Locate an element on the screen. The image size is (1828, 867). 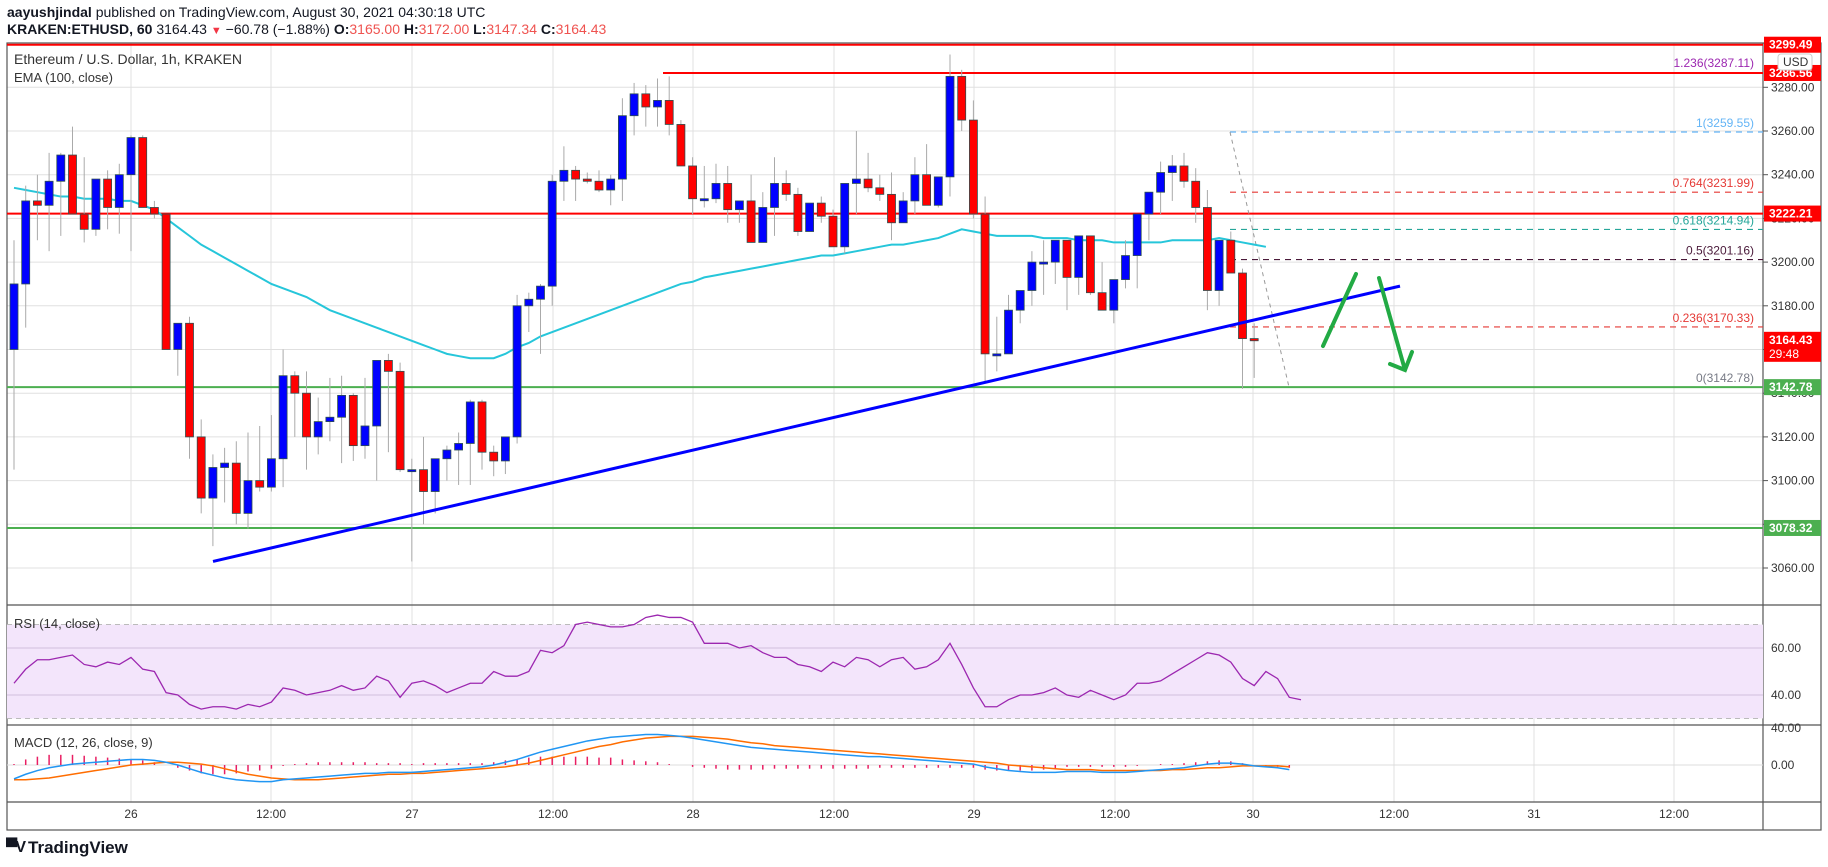
svg-text: 0.00 is located at coordinates (1783, 765).